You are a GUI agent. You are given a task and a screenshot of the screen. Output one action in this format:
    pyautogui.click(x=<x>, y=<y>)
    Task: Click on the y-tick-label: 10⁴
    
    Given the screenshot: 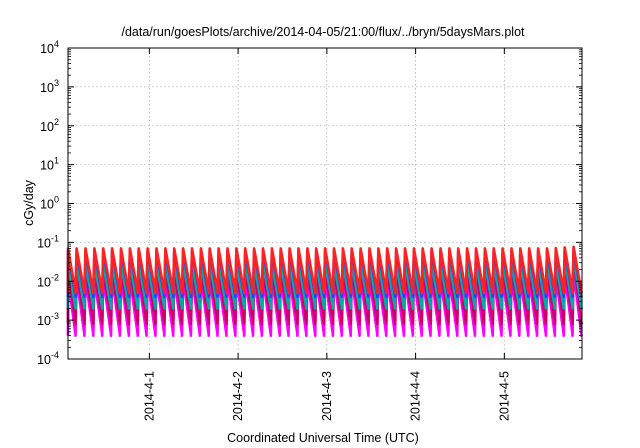 What is the action you would take?
    pyautogui.click(x=49, y=47)
    